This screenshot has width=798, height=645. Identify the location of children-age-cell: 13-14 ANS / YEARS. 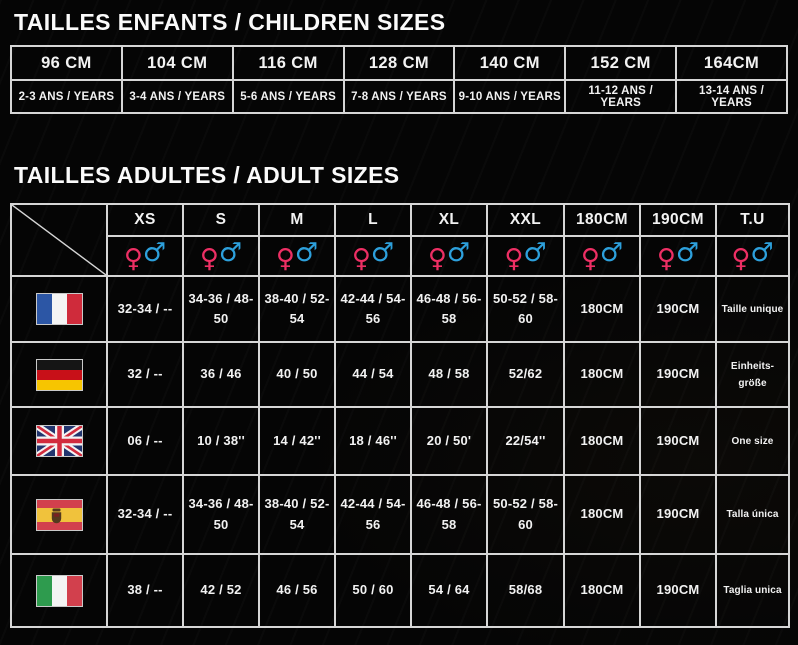
(731, 96).